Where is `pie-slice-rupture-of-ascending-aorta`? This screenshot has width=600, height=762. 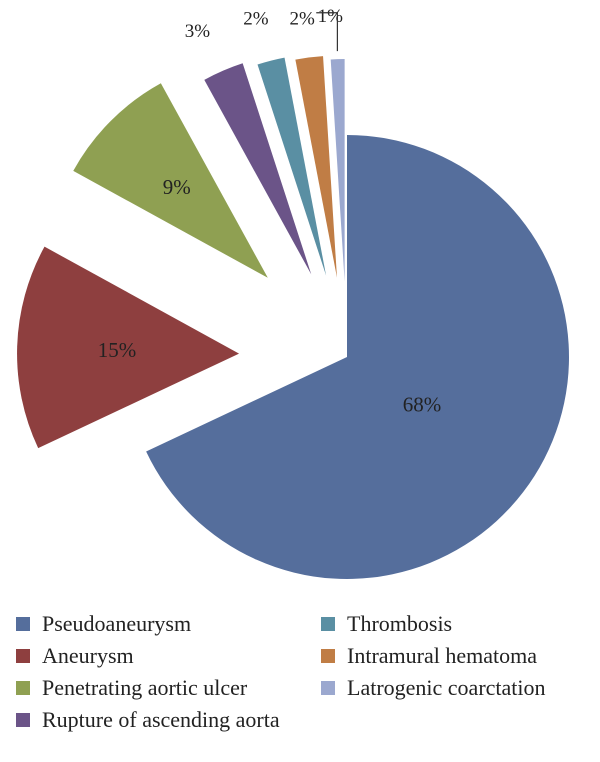 pie-slice-rupture-of-ascending-aorta is located at coordinates (258, 169).